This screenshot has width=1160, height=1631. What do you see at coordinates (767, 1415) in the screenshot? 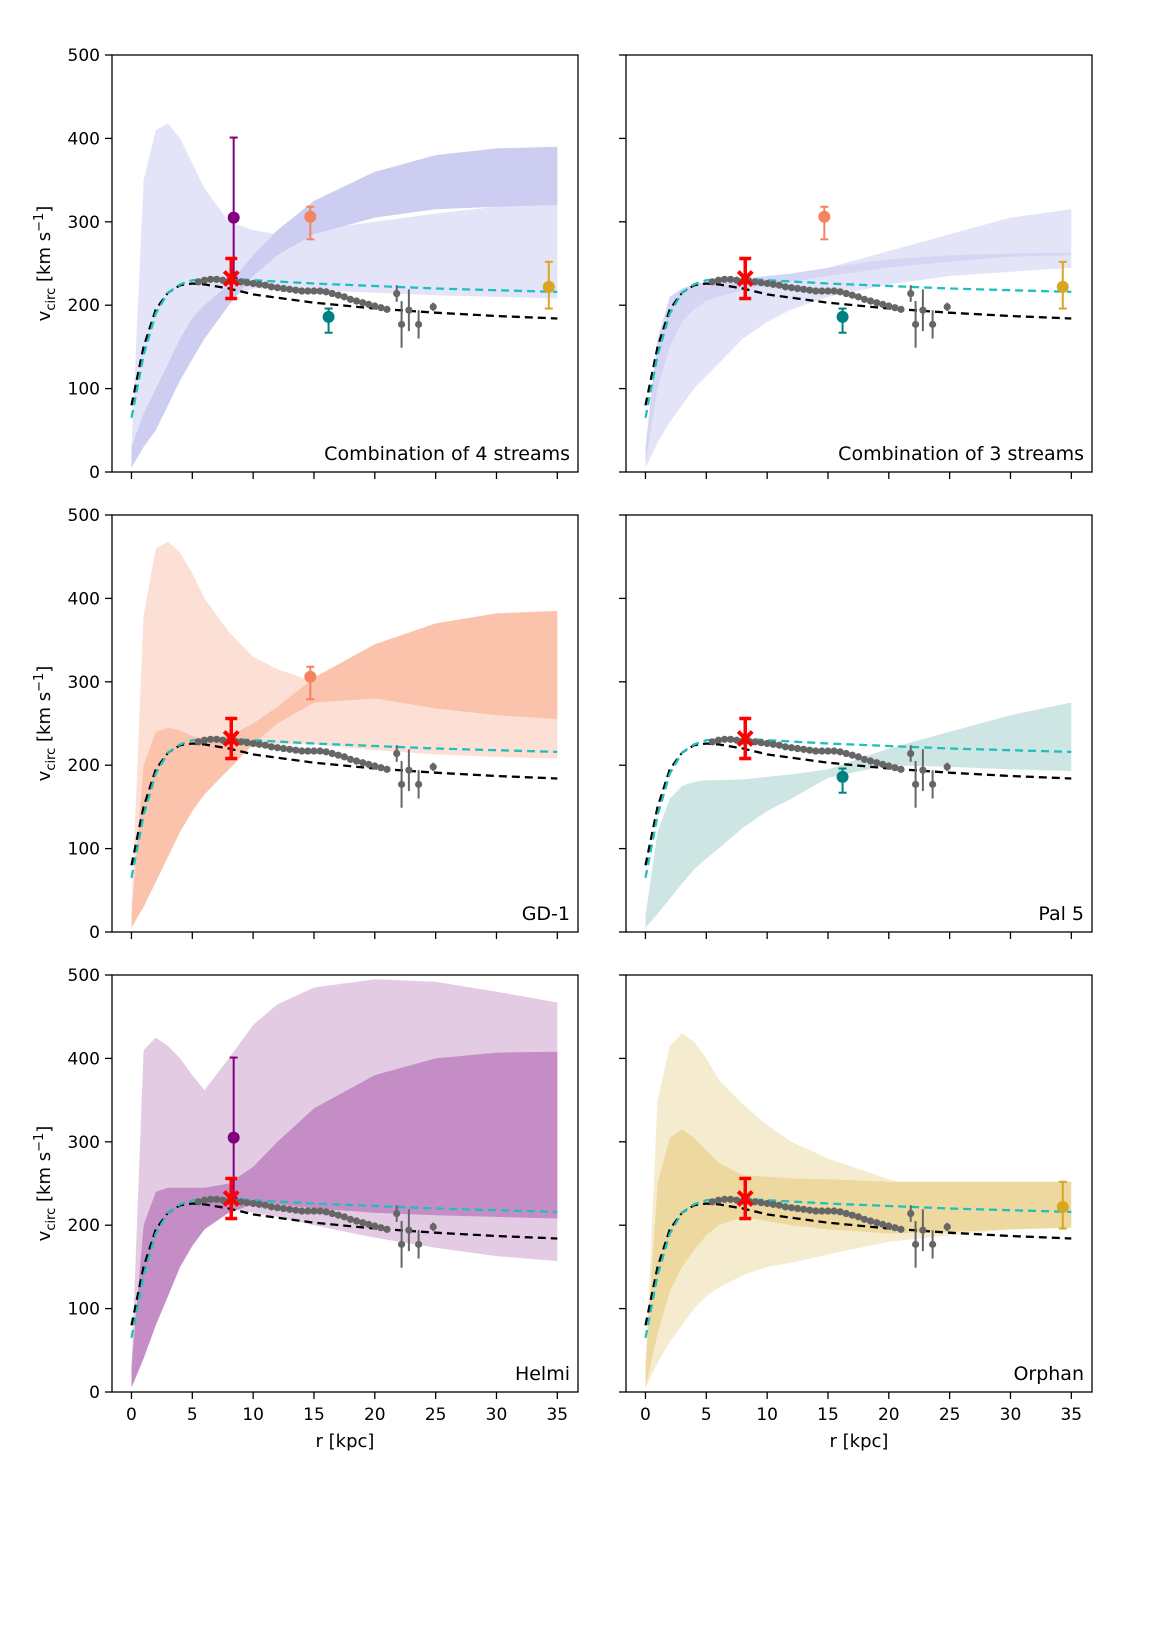
I see `x-tick-label: 10` at bounding box center [767, 1415].